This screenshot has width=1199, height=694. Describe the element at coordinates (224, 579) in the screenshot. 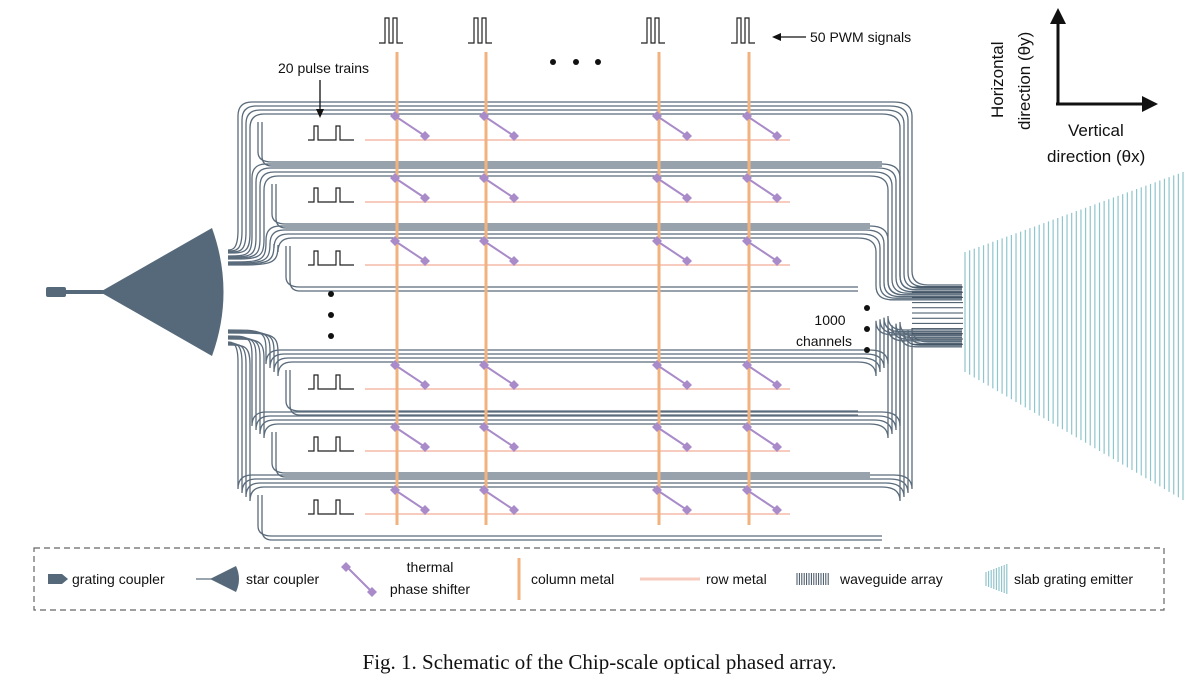

I see `legend-star-coupler-icon` at that location.